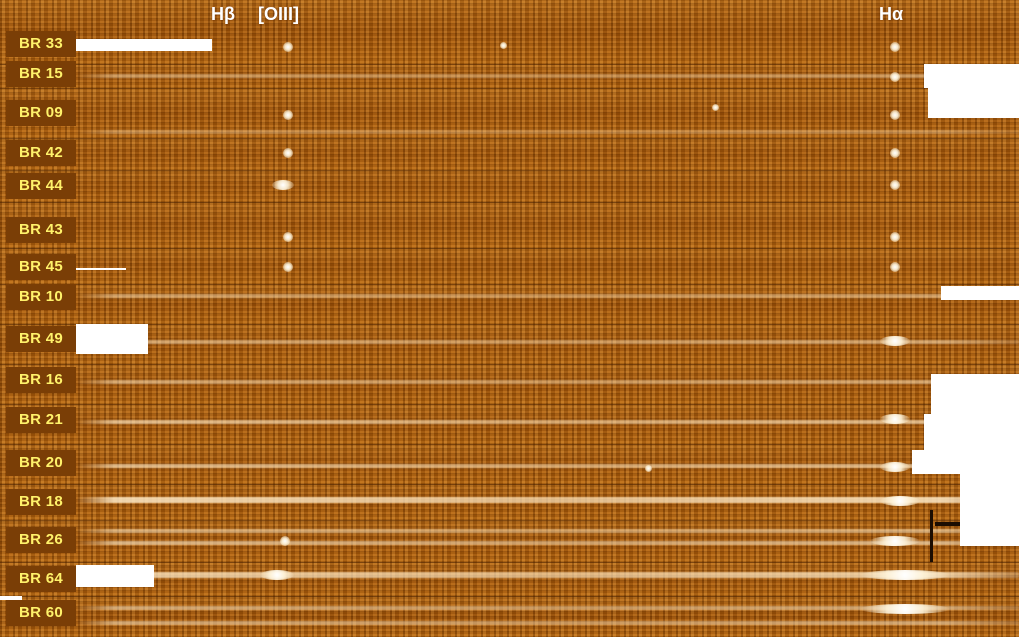 This screenshot has width=1019, height=637. What do you see at coordinates (41, 380) in the screenshot?
I see `spectrum-label: BR 16` at bounding box center [41, 380].